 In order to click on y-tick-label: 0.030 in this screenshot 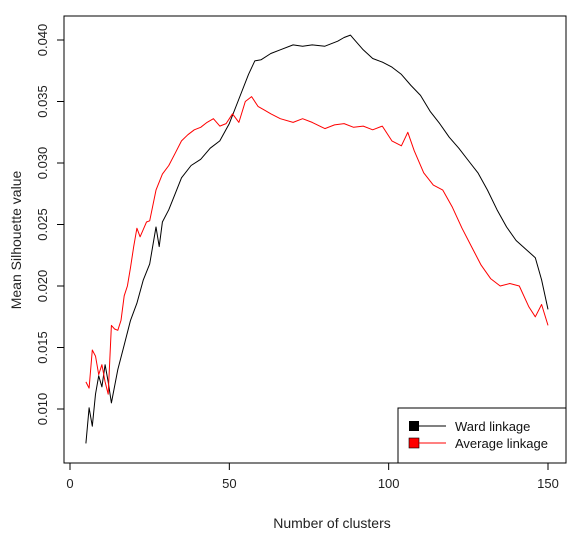, I will do `click(42, 163)`.